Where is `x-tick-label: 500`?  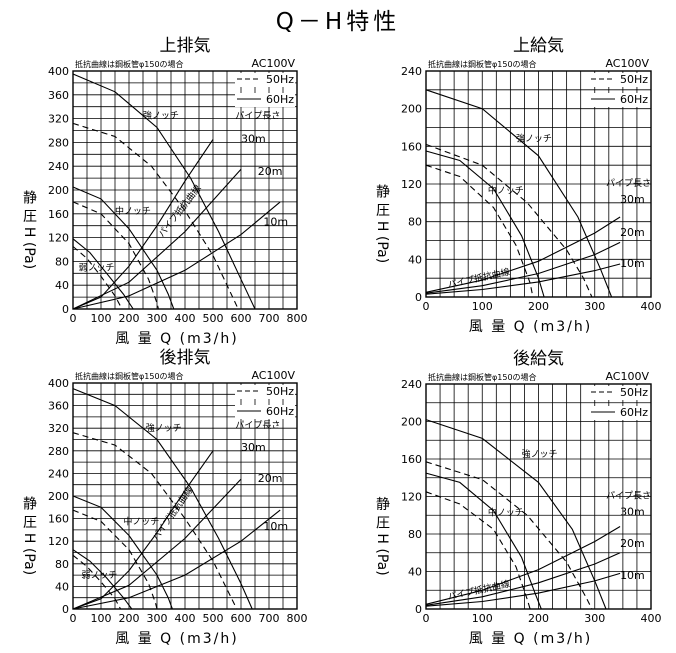 x-tick-label: 500 is located at coordinates (213, 318).